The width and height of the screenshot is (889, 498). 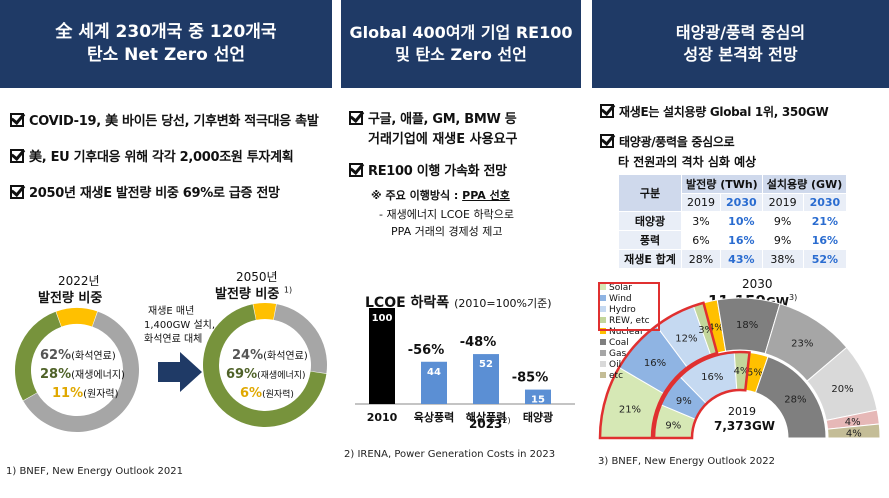 I want to click on semi-donut-label: 9%, so click(x=684, y=401).